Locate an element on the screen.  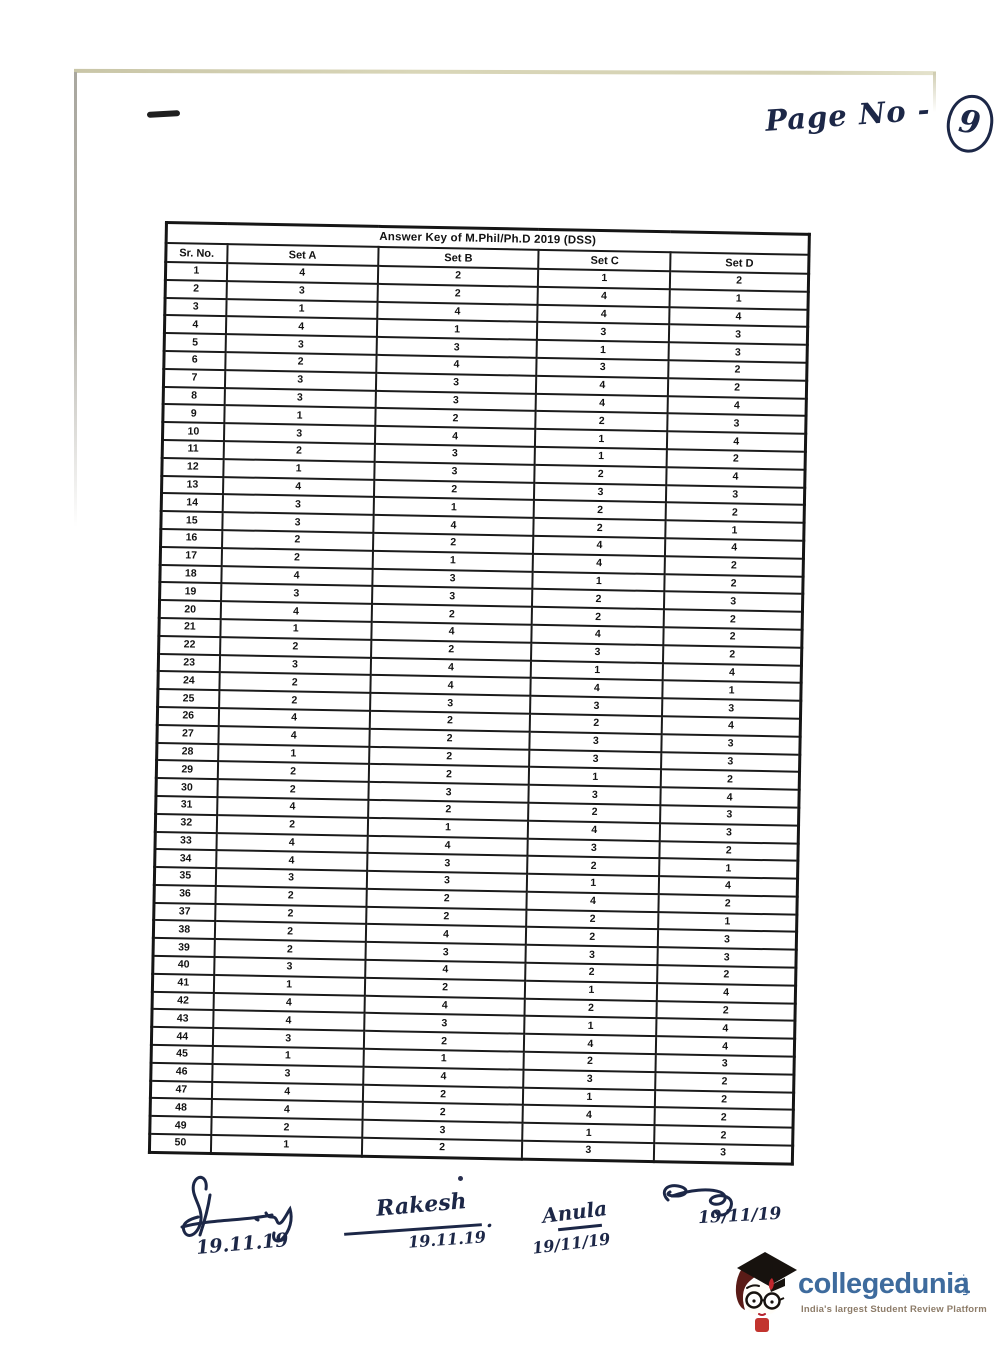
paper-right-edge is located at coordinates (934, 92).